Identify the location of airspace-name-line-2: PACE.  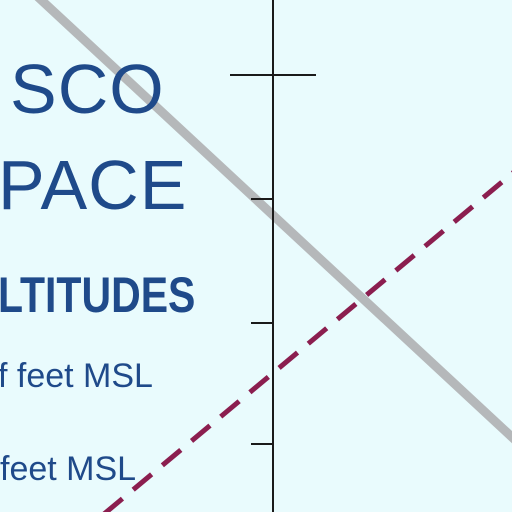
(94, 185).